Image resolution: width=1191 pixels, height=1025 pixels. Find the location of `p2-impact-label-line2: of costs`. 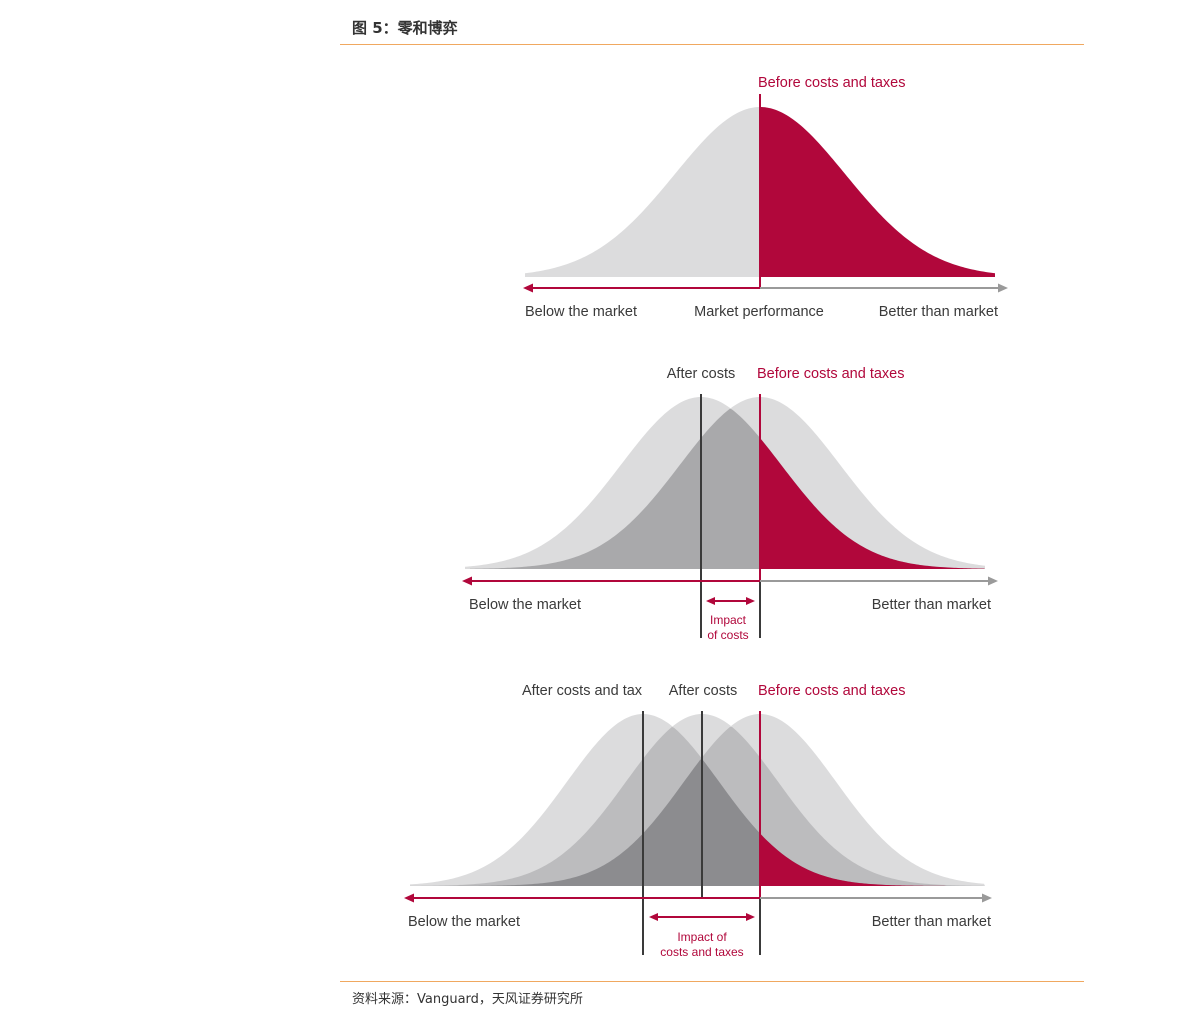

p2-impact-label-line2: of costs is located at coordinates (727, 635).